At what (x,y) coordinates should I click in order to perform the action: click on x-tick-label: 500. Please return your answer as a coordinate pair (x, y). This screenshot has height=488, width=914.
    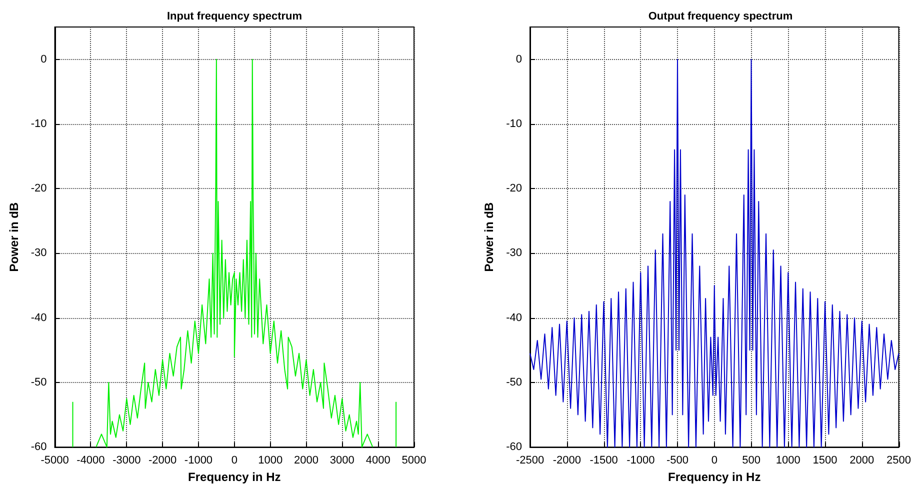
    Looking at the image, I should click on (751, 460).